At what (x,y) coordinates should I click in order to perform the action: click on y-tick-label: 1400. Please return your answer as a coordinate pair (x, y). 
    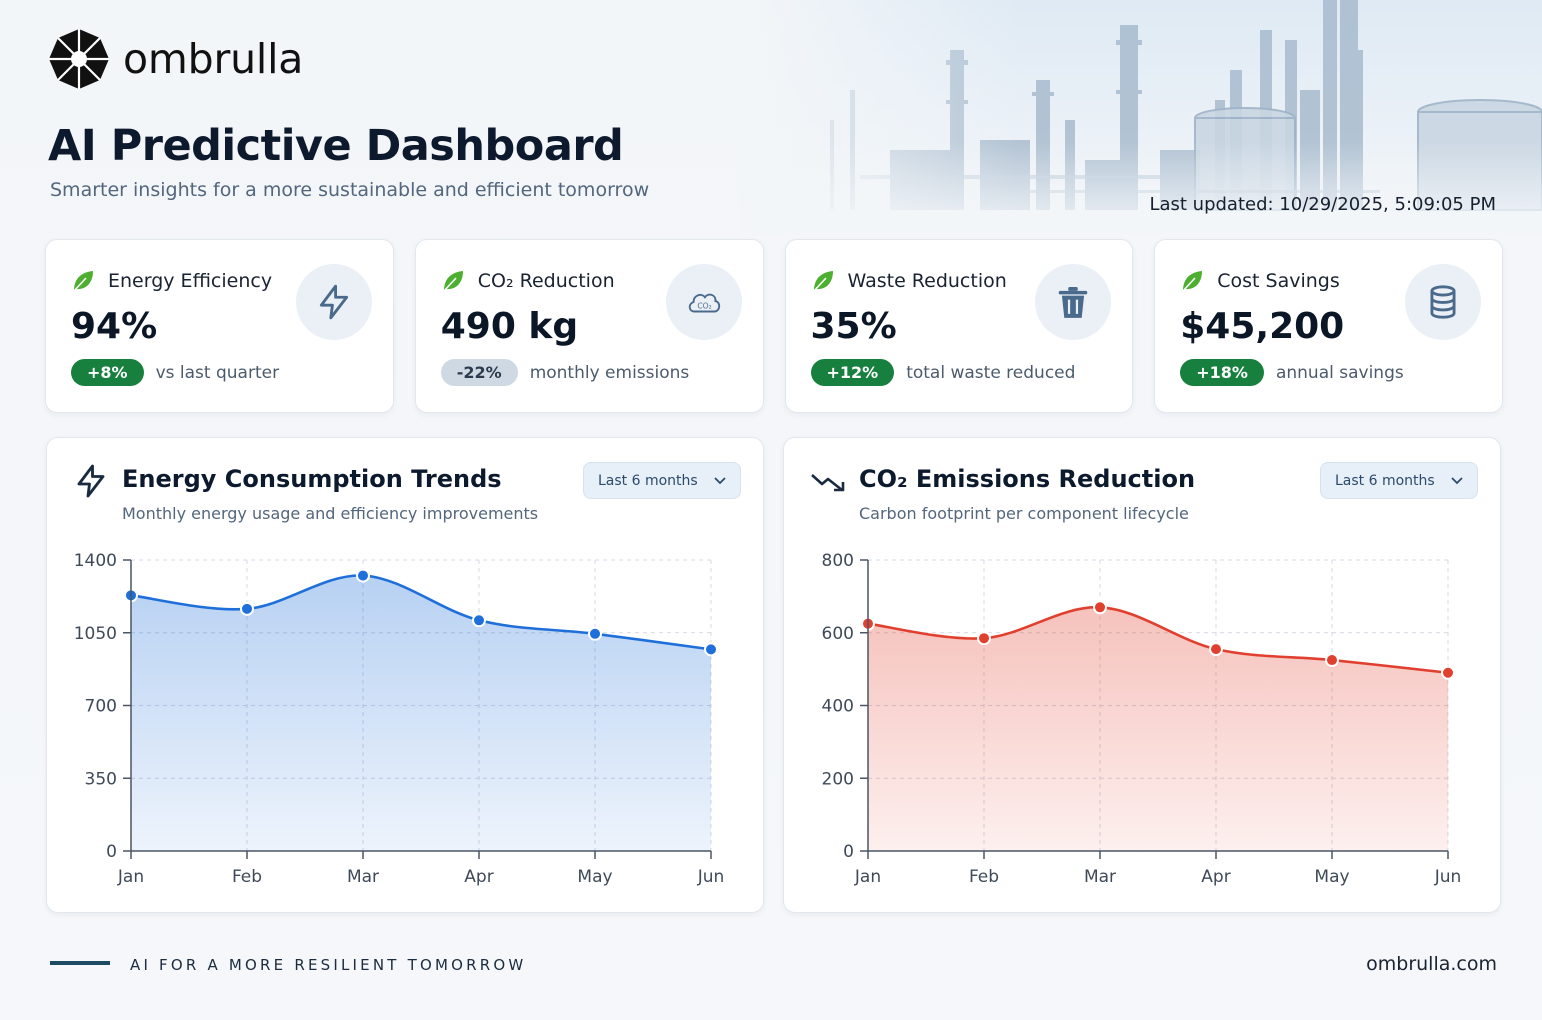
    Looking at the image, I should click on (95, 561).